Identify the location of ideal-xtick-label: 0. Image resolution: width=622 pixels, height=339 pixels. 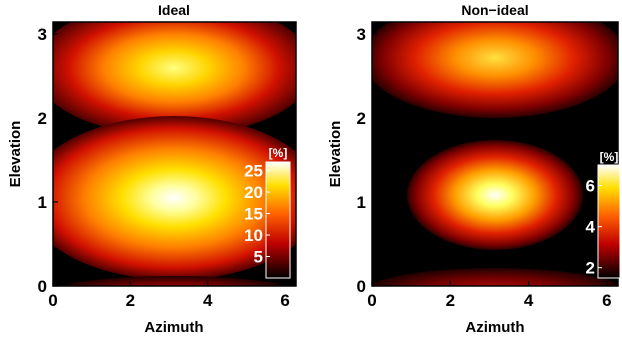
(52, 300).